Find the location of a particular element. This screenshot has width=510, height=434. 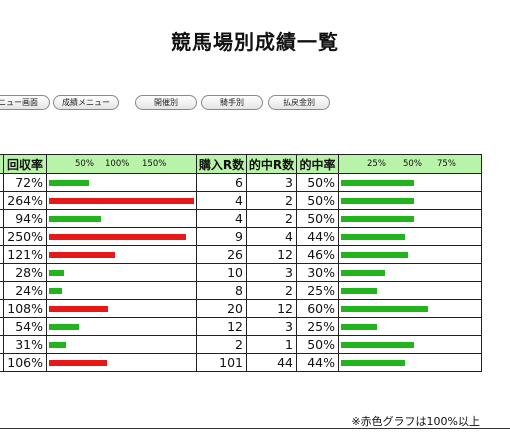

by-jockey-button: 騎手別 is located at coordinates (232, 102).